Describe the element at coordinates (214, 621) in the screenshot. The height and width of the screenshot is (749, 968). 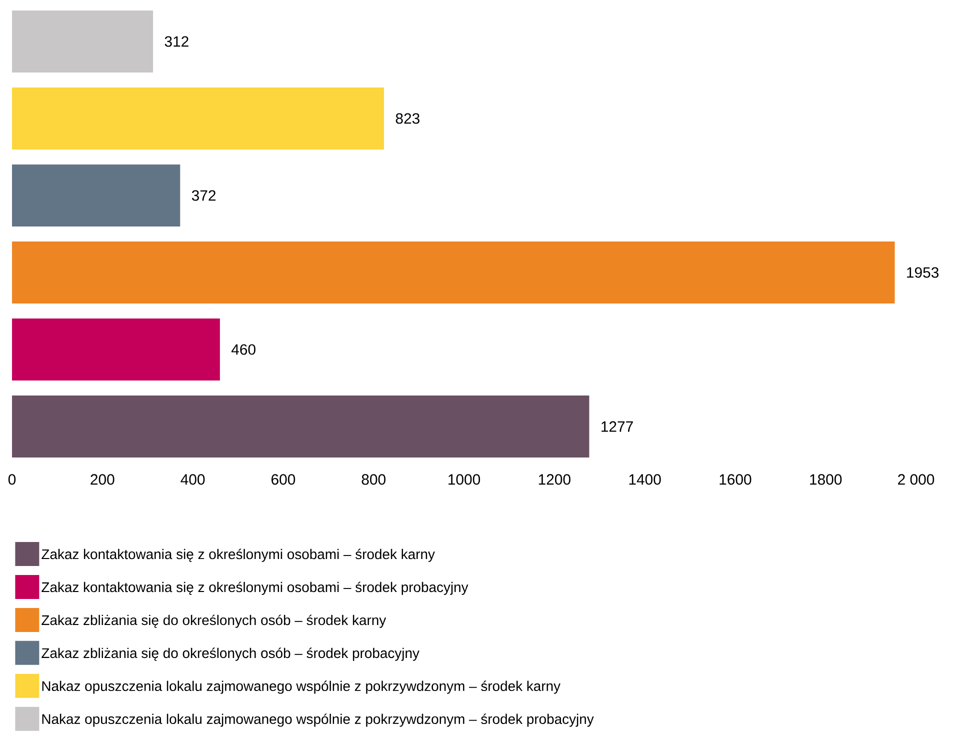
I see `legend-label: Zakaz zbliżania się do określonych osób – środek karny` at that location.